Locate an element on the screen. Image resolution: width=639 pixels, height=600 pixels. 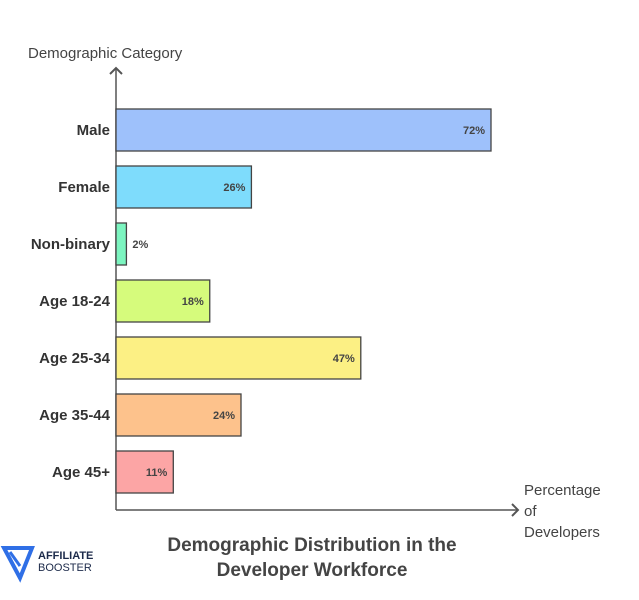
chart-title-line2: Developer Workforce is located at coordinates (312, 570).